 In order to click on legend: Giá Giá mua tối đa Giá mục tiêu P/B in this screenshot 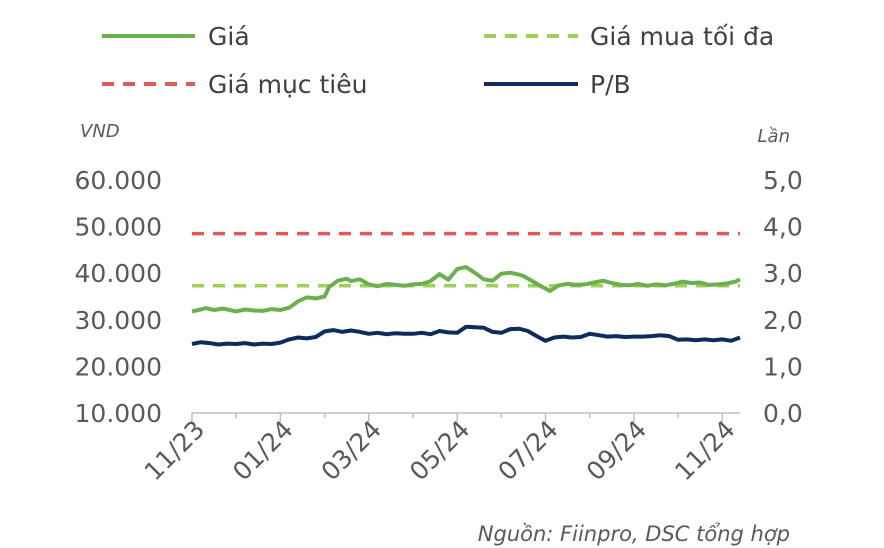, I will do `click(438, 60)`.